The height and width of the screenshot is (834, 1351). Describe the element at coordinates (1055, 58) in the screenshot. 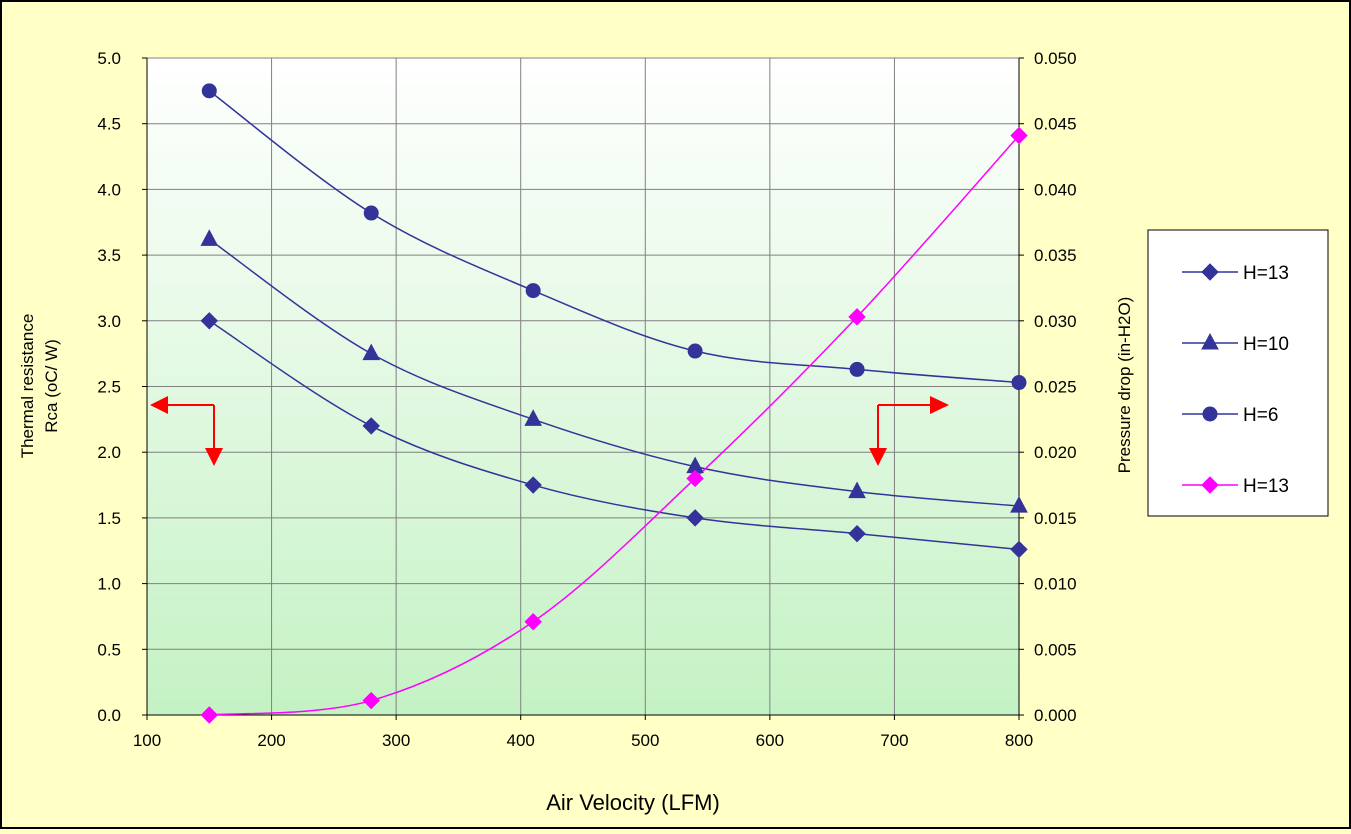

I see `y2-tick-label: 0.050` at that location.